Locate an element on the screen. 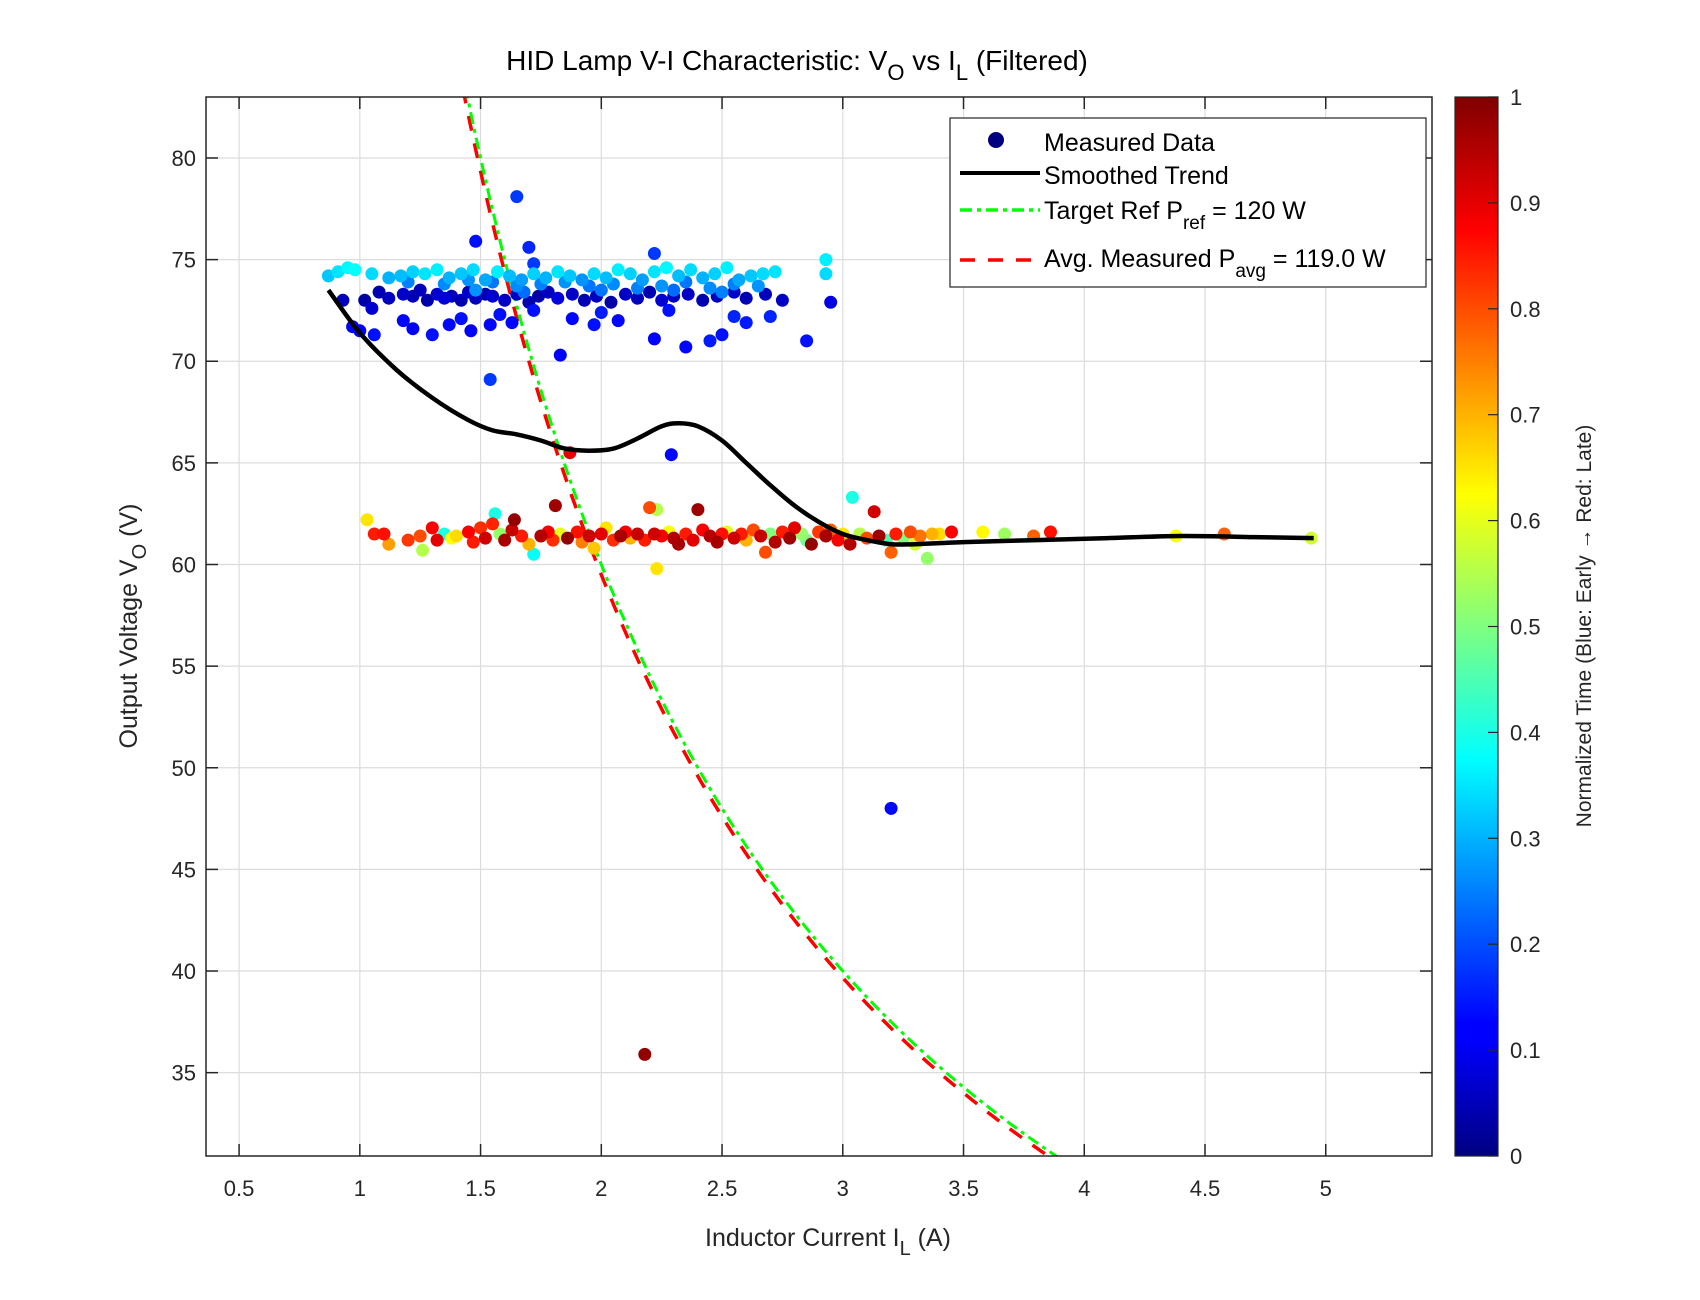  x-axis-label: Inductor Current IL (A) is located at coordinates (828, 1242).